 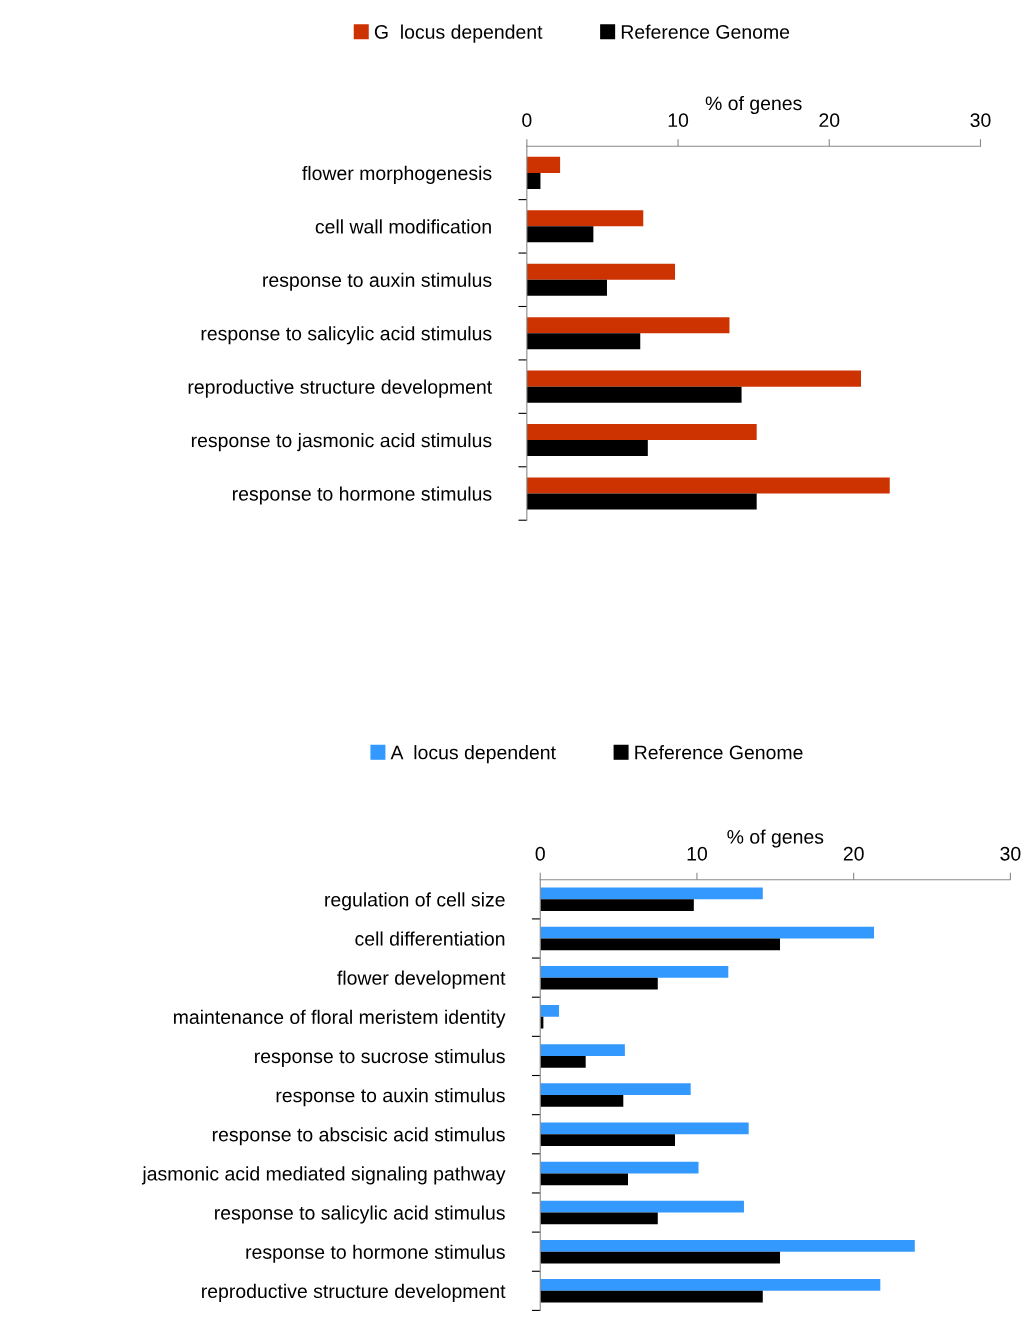 I want to click on y-tick-label: response to abscisic acid stimulus, so click(x=358, y=1136).